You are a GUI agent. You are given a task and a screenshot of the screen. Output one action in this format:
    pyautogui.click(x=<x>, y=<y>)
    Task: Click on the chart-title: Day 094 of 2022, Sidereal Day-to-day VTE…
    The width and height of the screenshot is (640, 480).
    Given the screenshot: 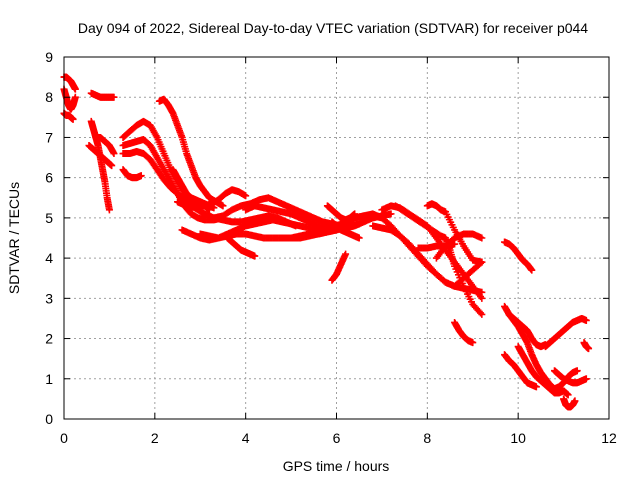 What is the action you would take?
    pyautogui.click(x=333, y=28)
    